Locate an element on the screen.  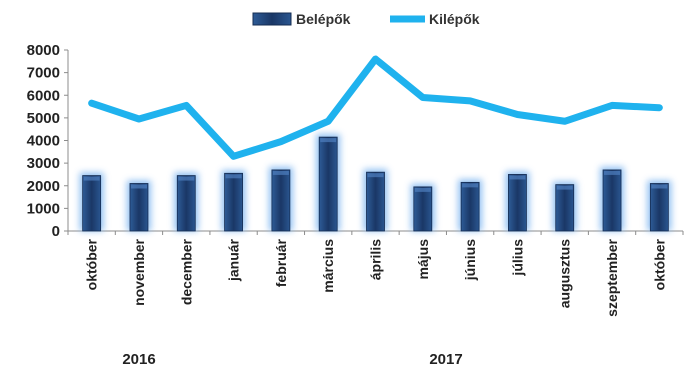
x-category-label: szeptember is located at coordinates (612, 277).